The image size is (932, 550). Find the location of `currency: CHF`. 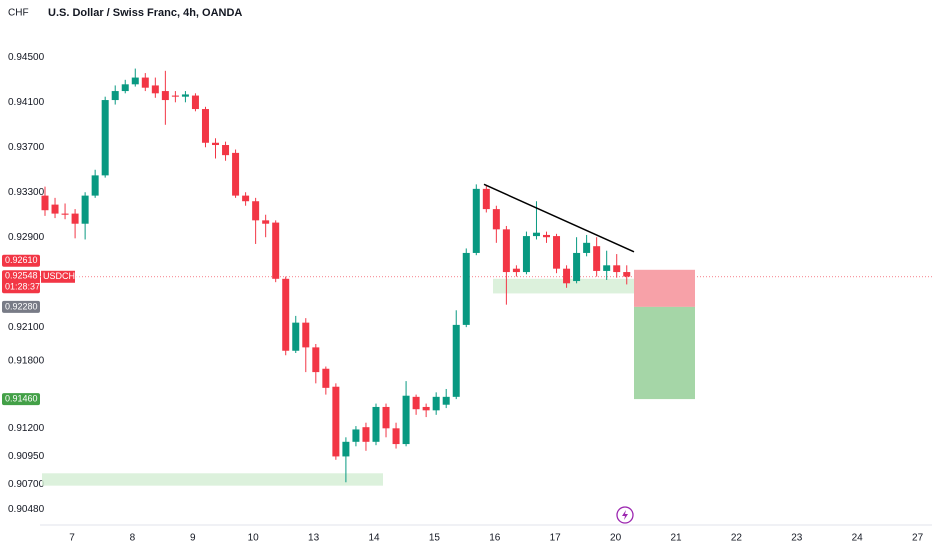

currency: CHF is located at coordinates (18, 13).